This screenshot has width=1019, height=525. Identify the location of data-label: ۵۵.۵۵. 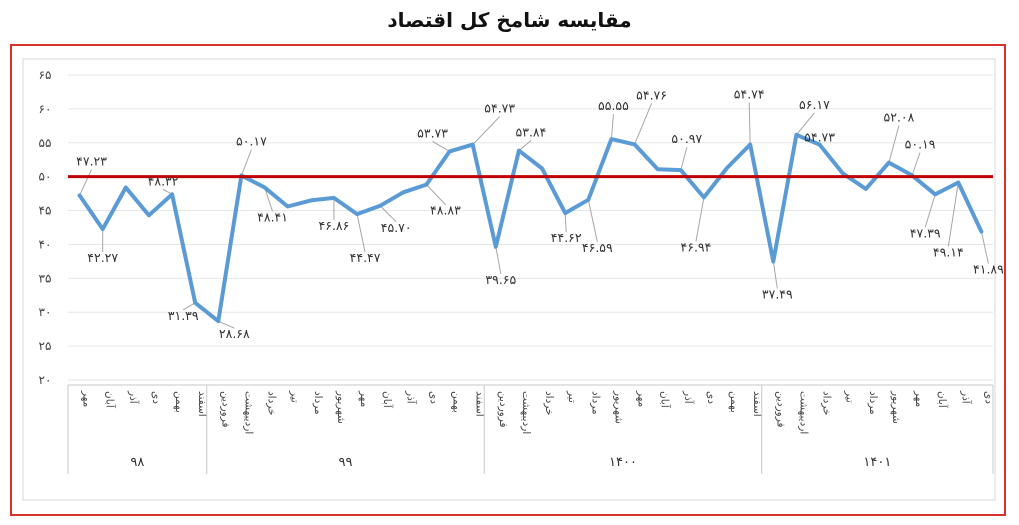
(613, 105).